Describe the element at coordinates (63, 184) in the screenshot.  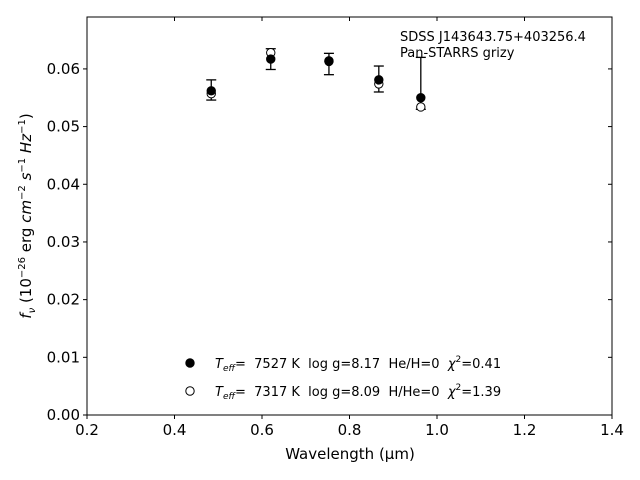
I see `y-tick-label: 0.04` at that location.